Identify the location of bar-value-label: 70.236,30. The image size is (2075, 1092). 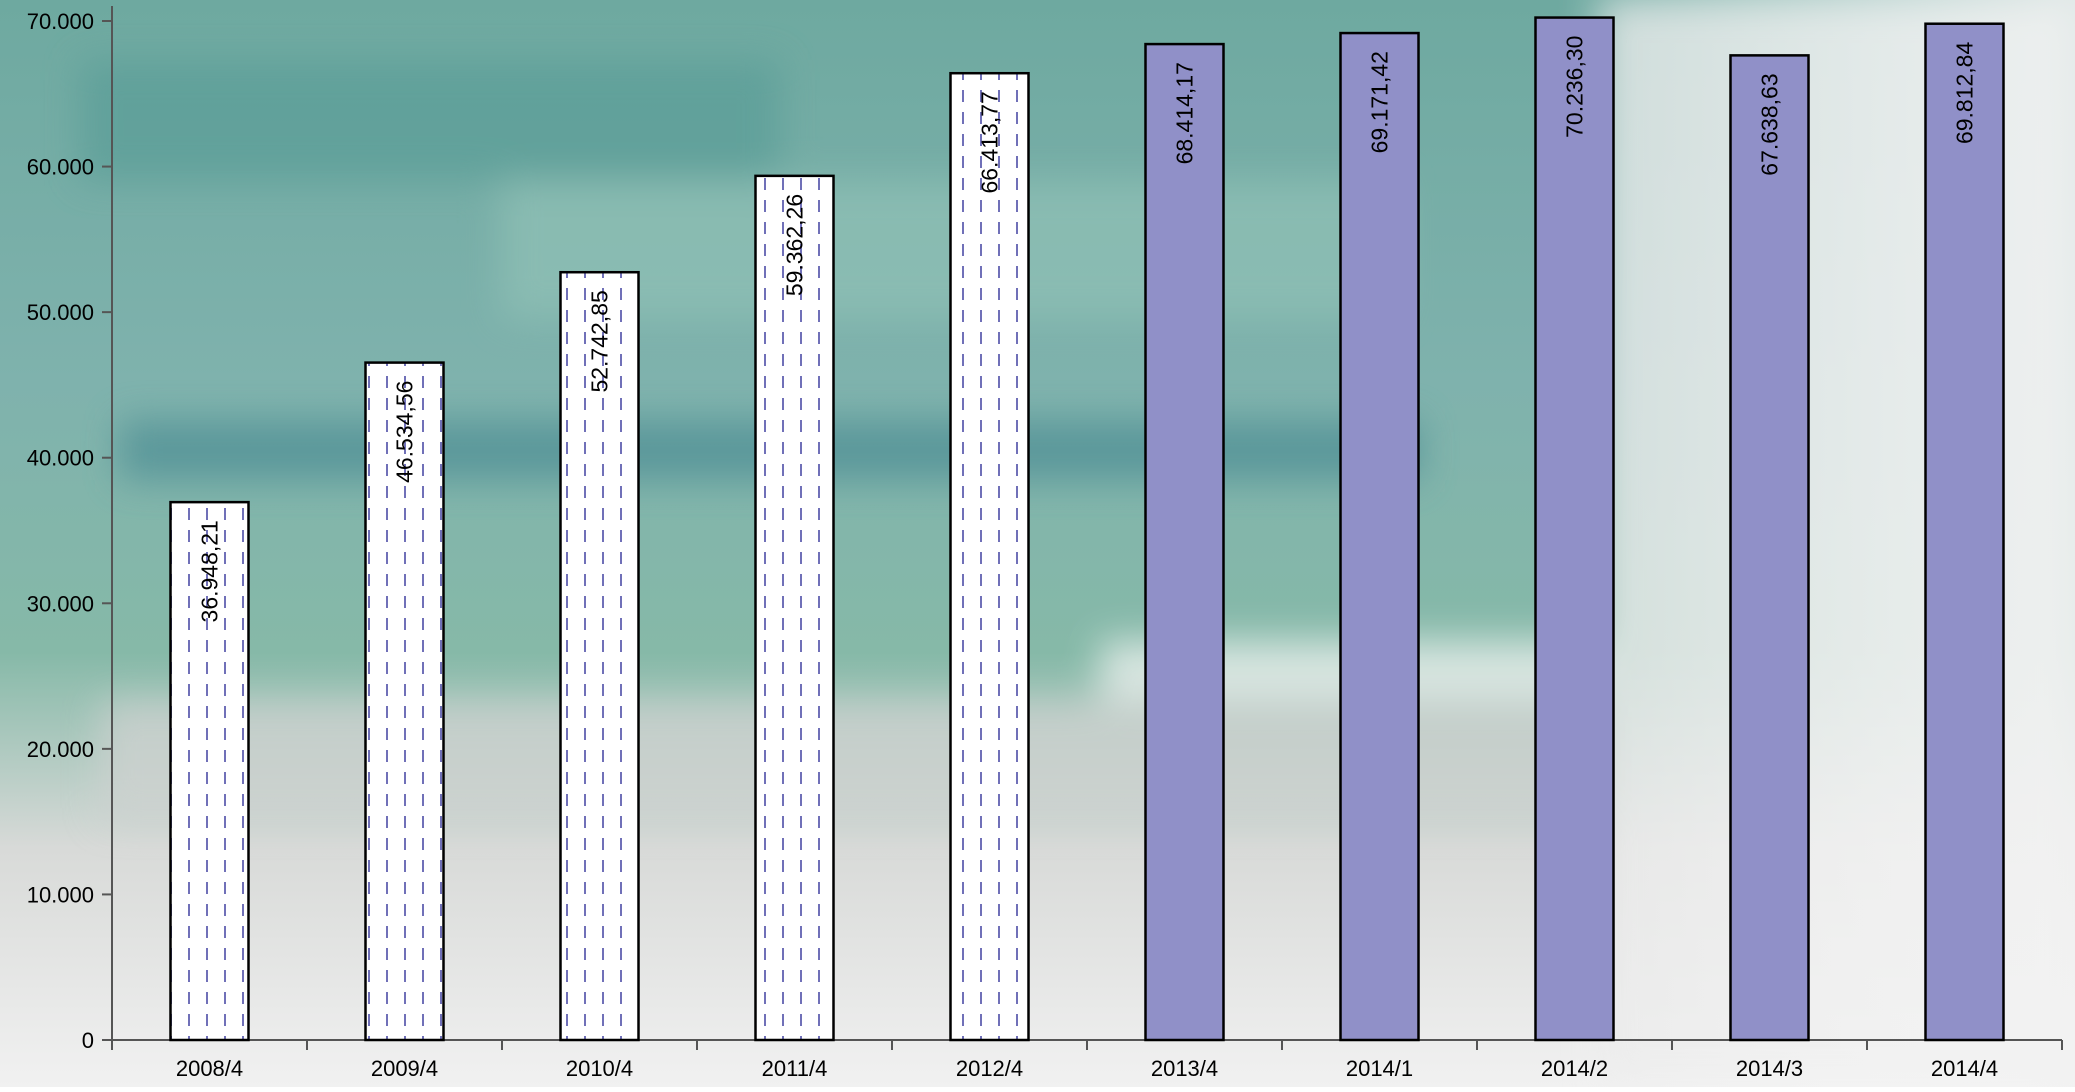
(1575, 87).